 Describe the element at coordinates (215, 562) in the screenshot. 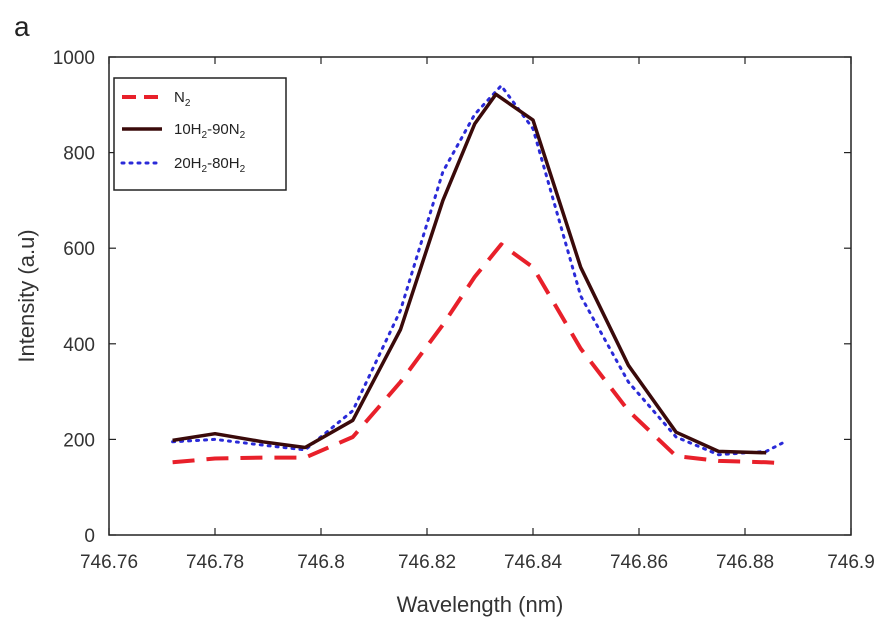

I see `x-tick-label: 746.78` at that location.